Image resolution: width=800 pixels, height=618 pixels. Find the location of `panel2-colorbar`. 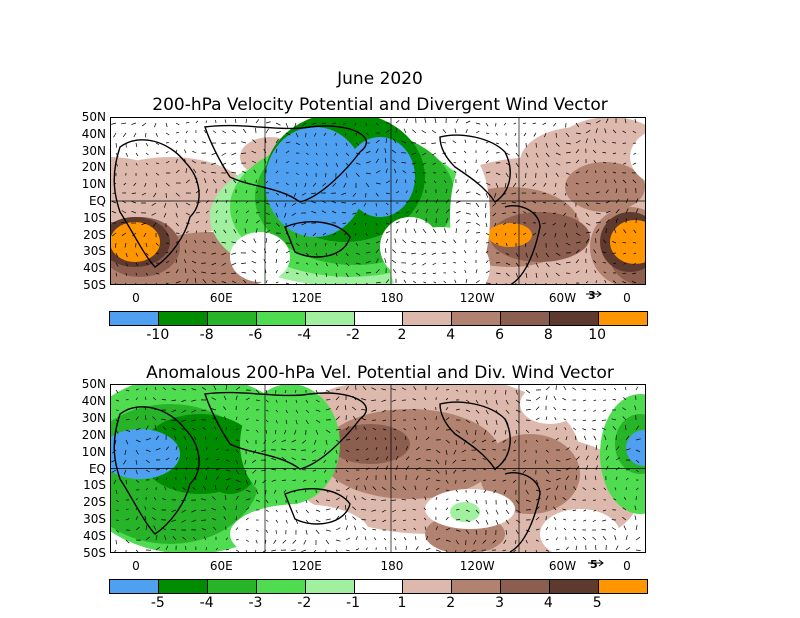

panel2-colorbar is located at coordinates (378, 586).